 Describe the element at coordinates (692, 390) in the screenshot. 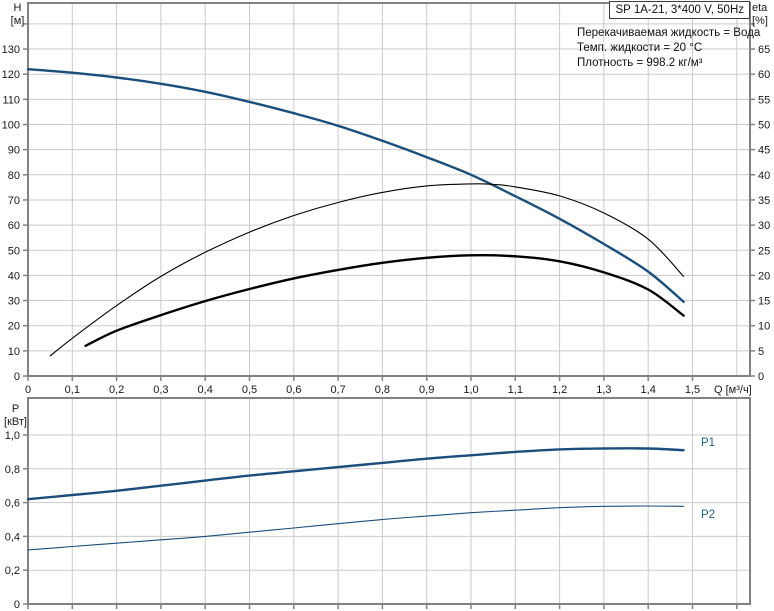

I see `x-axis-tick-label: 1,5` at that location.